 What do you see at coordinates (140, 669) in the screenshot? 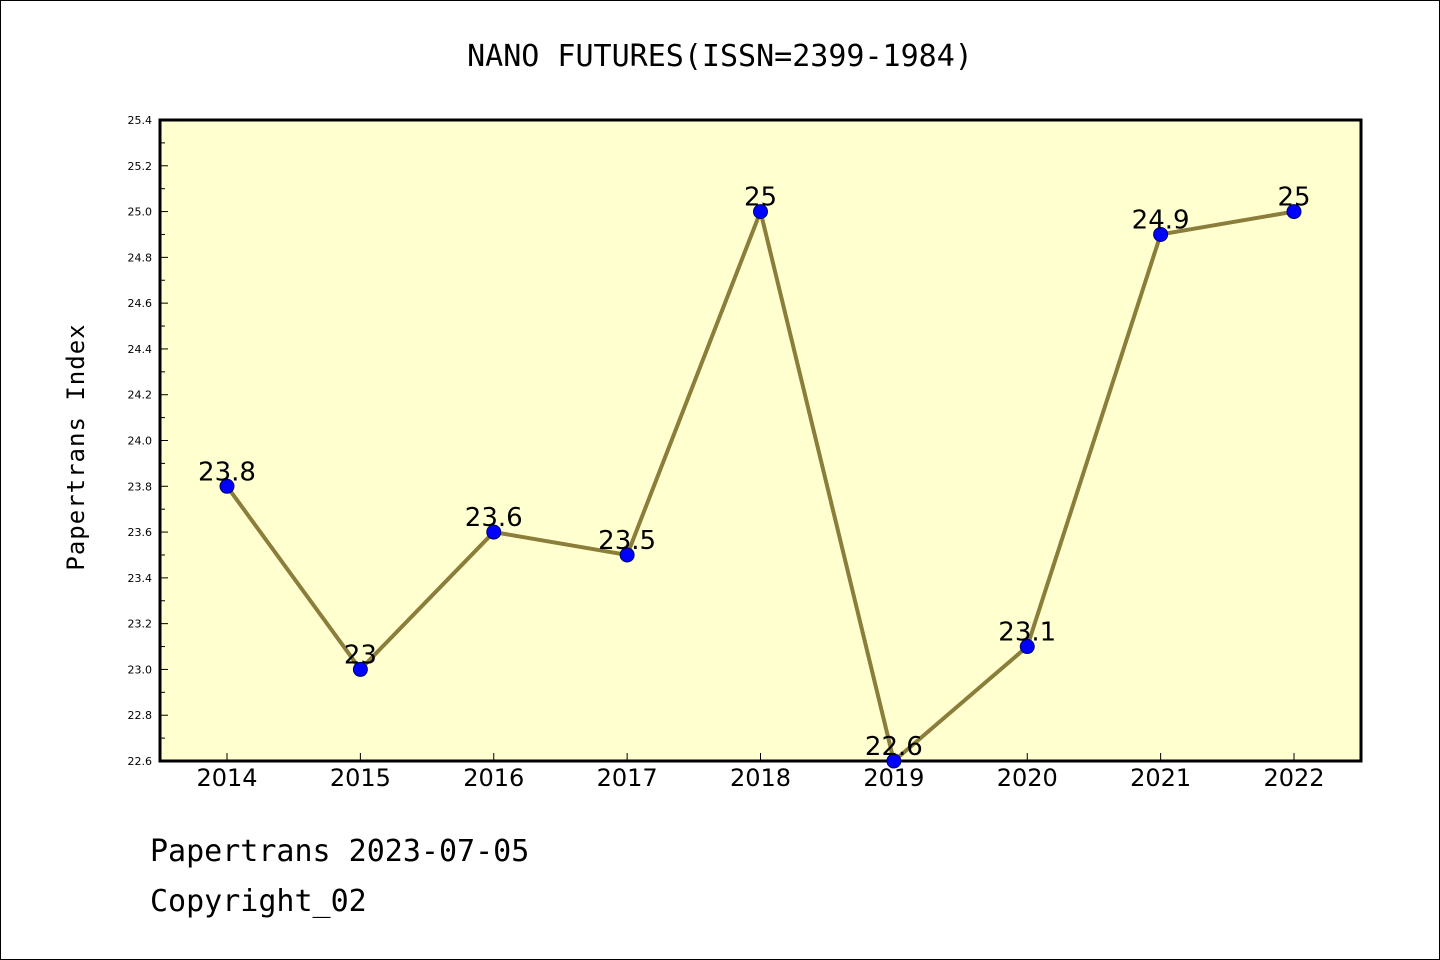
I see `y-tick-label: 23.0` at bounding box center [140, 669].